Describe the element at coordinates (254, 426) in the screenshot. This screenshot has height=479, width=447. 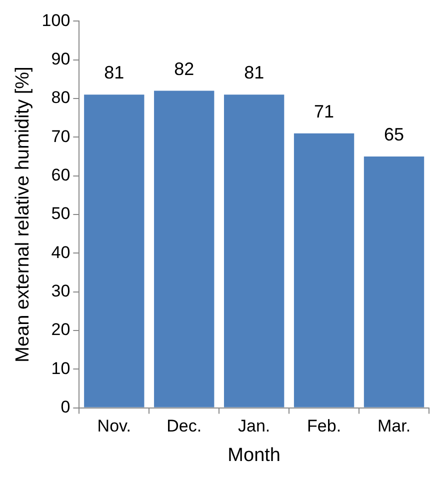
I see `x-tick-label: Jan.` at that location.